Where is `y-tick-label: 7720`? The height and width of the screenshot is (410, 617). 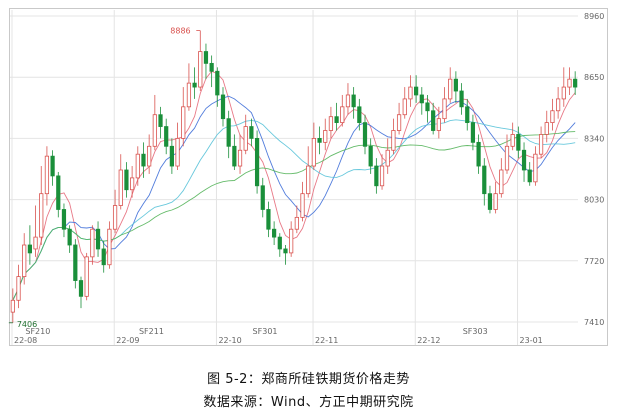
y-tick-label: 7720 is located at coordinates (594, 261).